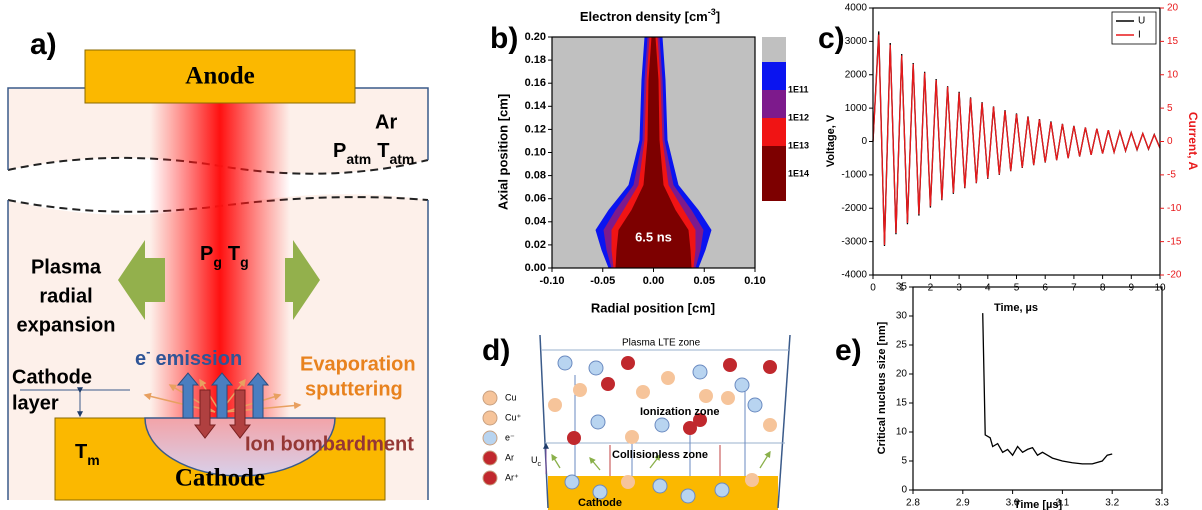 The height and width of the screenshot is (510, 1202). Describe the element at coordinates (854, 175) in the screenshot. I see `y-tick-label: -1000` at that location.